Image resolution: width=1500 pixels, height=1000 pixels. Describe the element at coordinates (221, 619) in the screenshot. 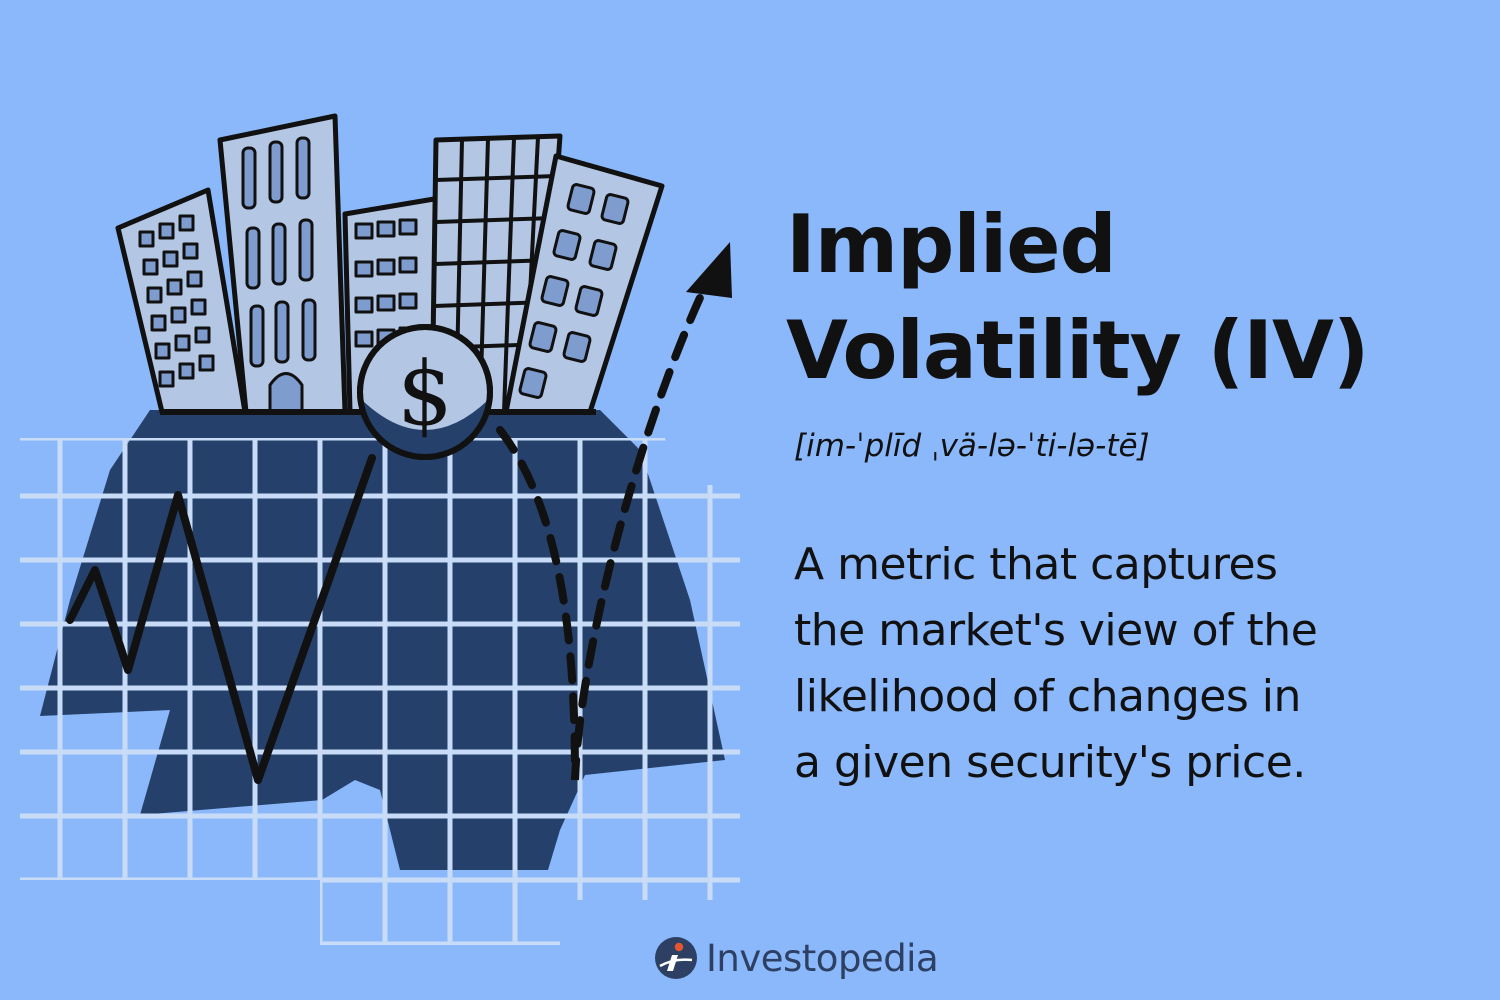

I see `zigzag-line-icon` at that location.